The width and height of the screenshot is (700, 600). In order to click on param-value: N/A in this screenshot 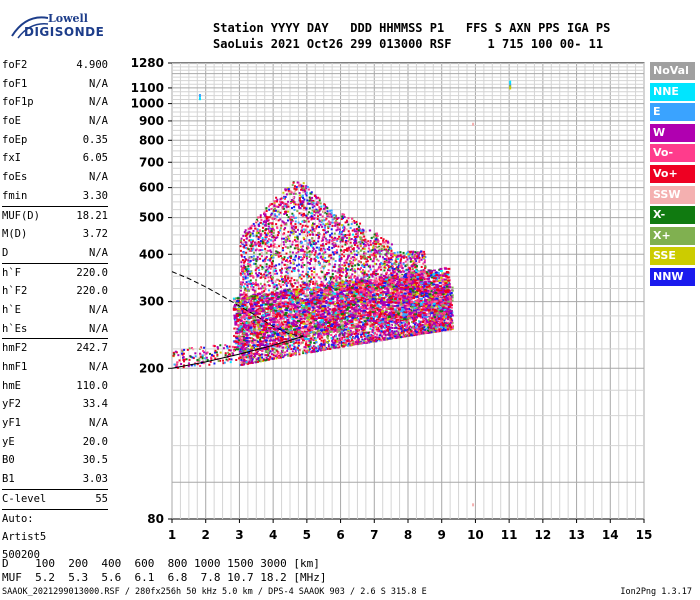, I will do `click(98, 177)`.